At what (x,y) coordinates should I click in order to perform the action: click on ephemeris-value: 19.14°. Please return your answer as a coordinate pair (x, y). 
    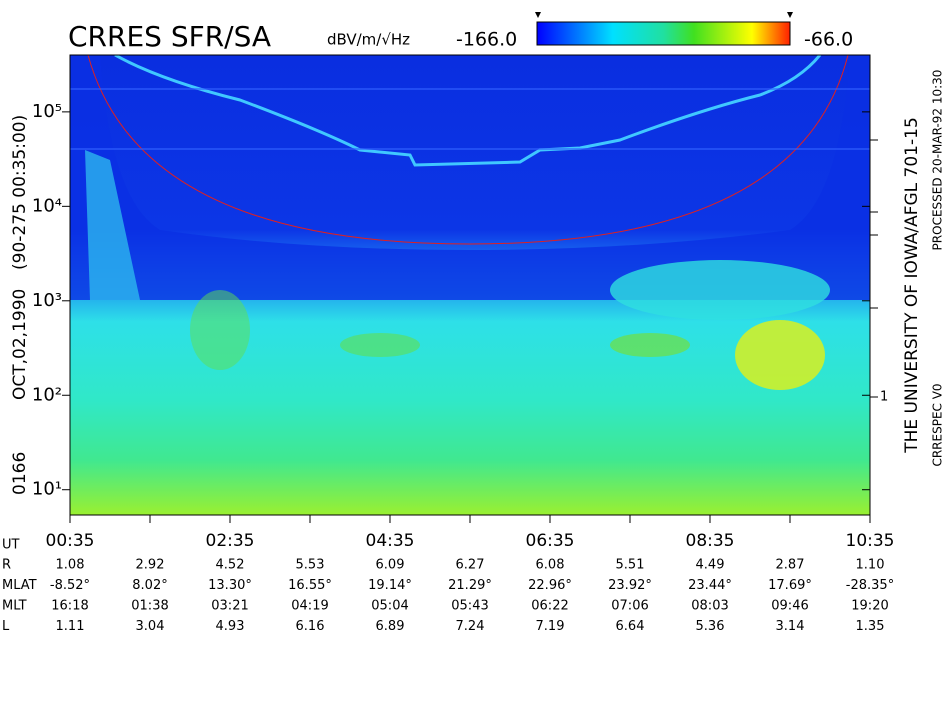
    Looking at the image, I should click on (390, 585).